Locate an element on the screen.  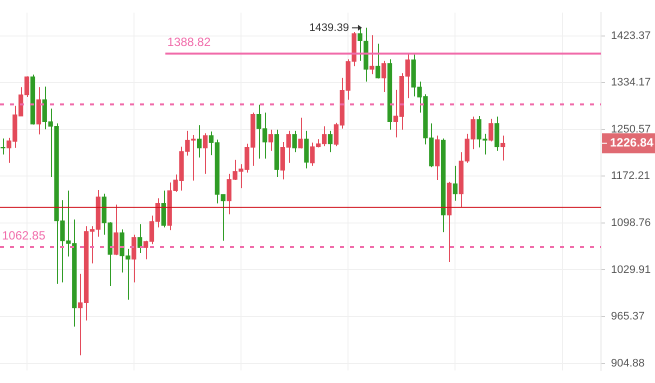
ref-line-label: 1062.85 is located at coordinates (24, 235).